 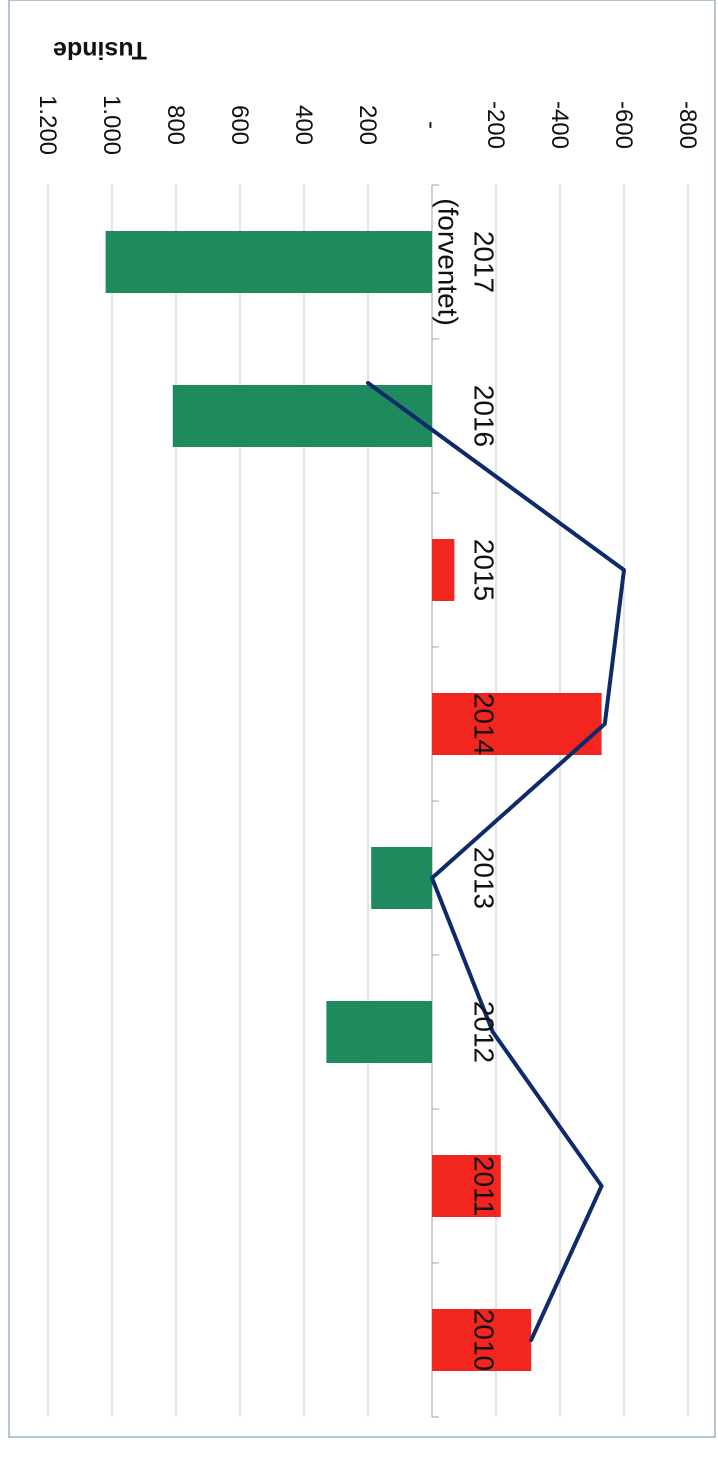 I want to click on category-label: 2017, so click(x=484, y=262).